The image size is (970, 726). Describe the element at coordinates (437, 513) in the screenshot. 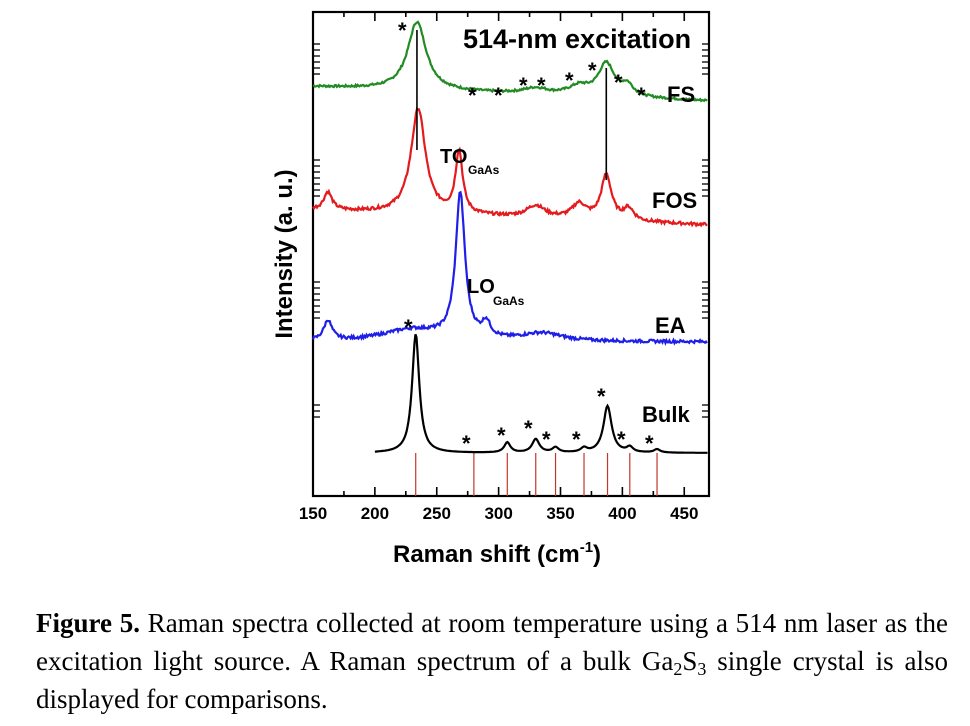

I see `x-tick-label: 250` at that location.